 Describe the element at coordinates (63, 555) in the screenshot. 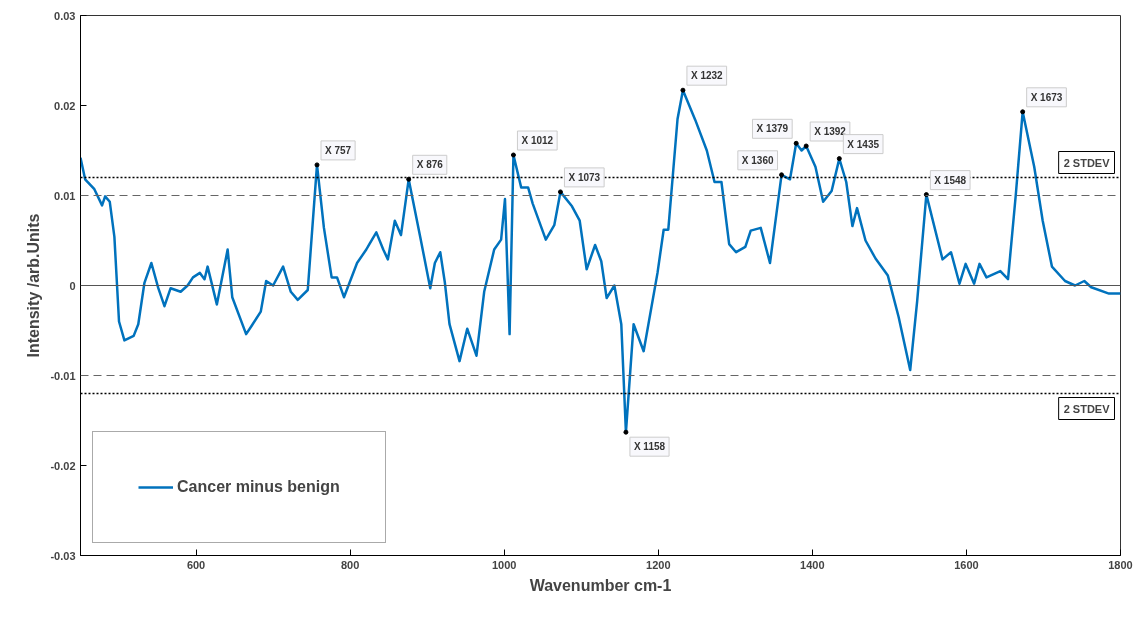

I see `y-tick-label: -0.03` at that location.